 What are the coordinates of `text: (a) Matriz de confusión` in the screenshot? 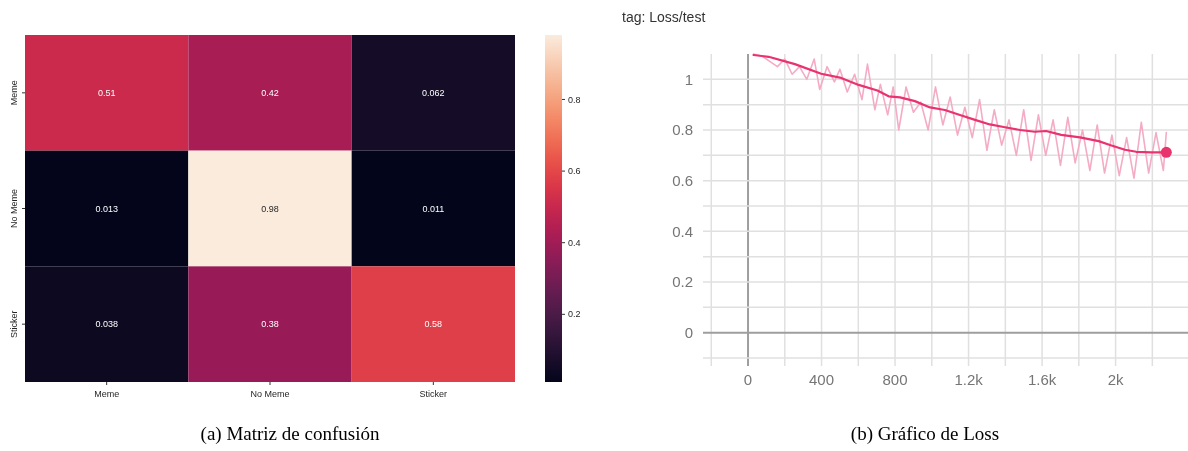 It's located at (290, 434).